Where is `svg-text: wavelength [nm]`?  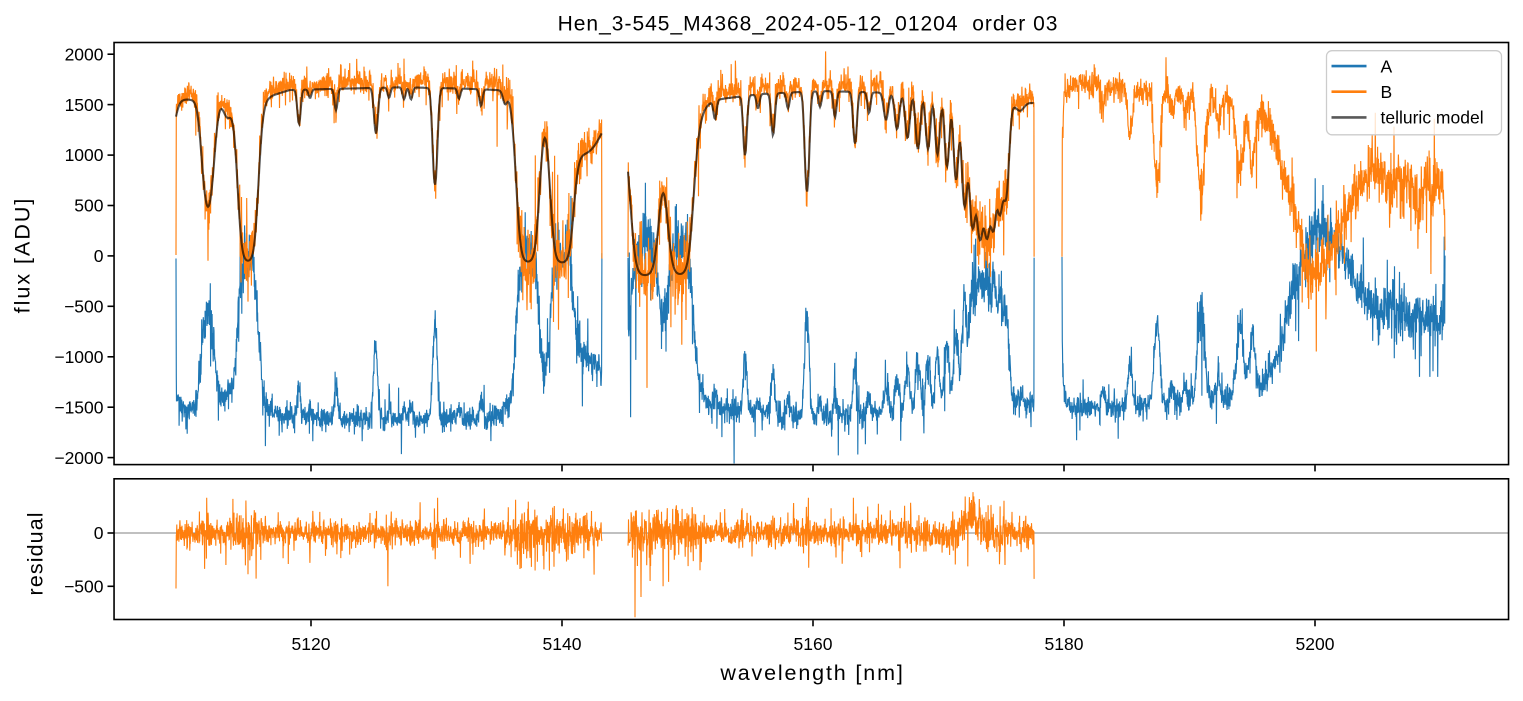
svg-text: wavelength [nm] is located at coordinates (811, 673).